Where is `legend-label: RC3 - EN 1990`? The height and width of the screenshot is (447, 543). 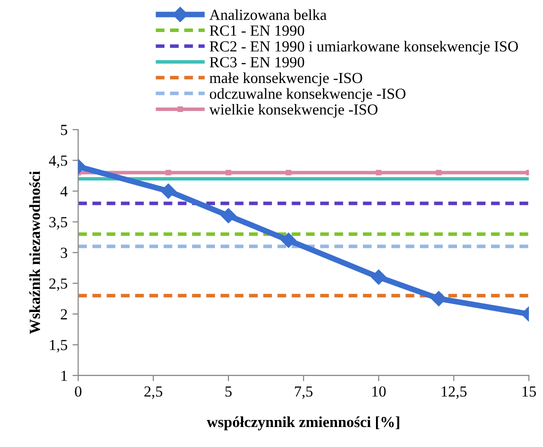
legend-label: RC3 - EN 1990 is located at coordinates (257, 62).